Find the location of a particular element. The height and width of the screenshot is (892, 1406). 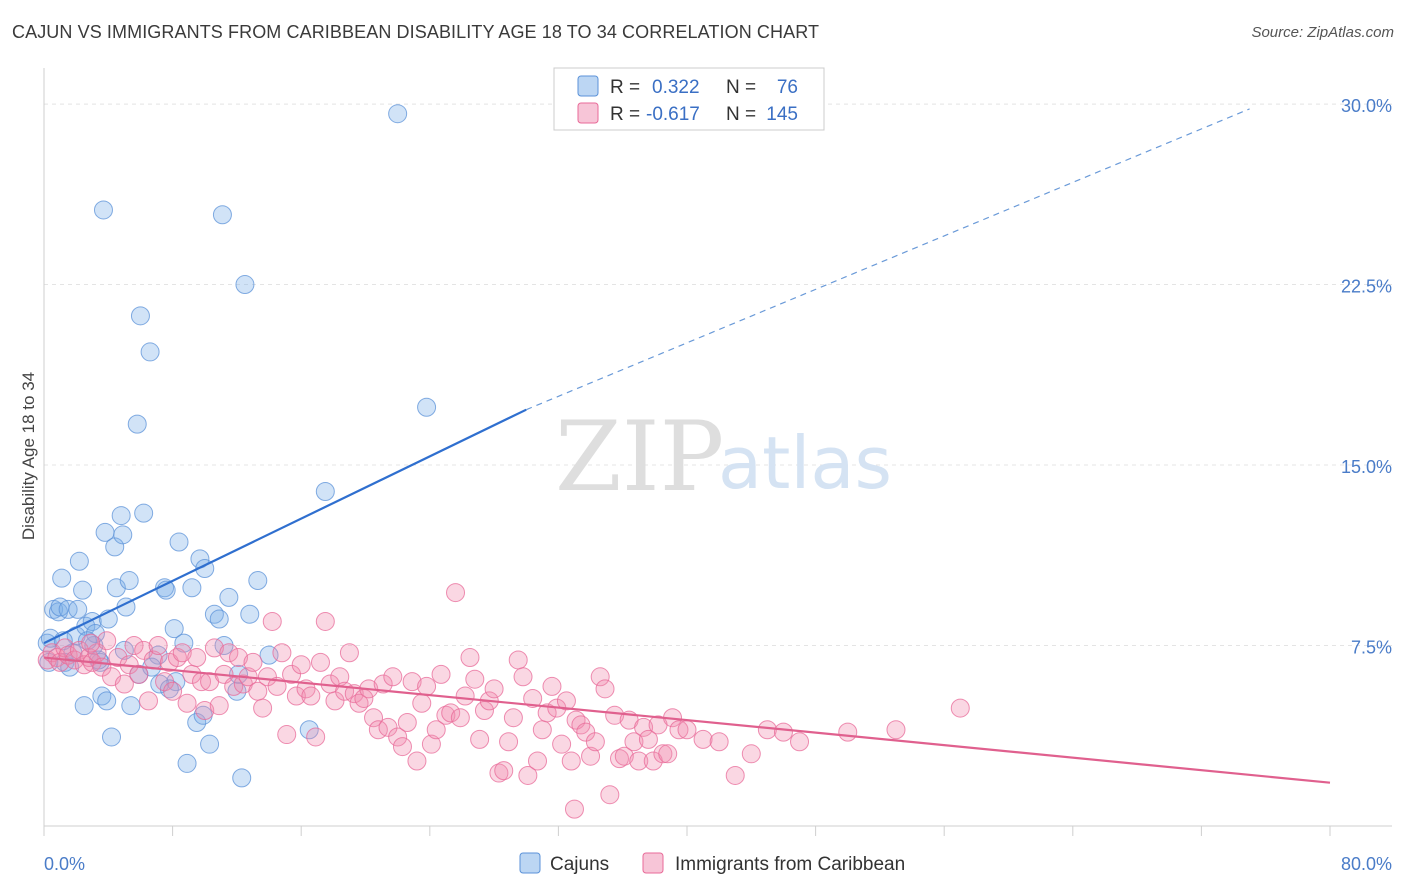

legend-r-value-cajuns: 0.322 is located at coordinates (676, 87).